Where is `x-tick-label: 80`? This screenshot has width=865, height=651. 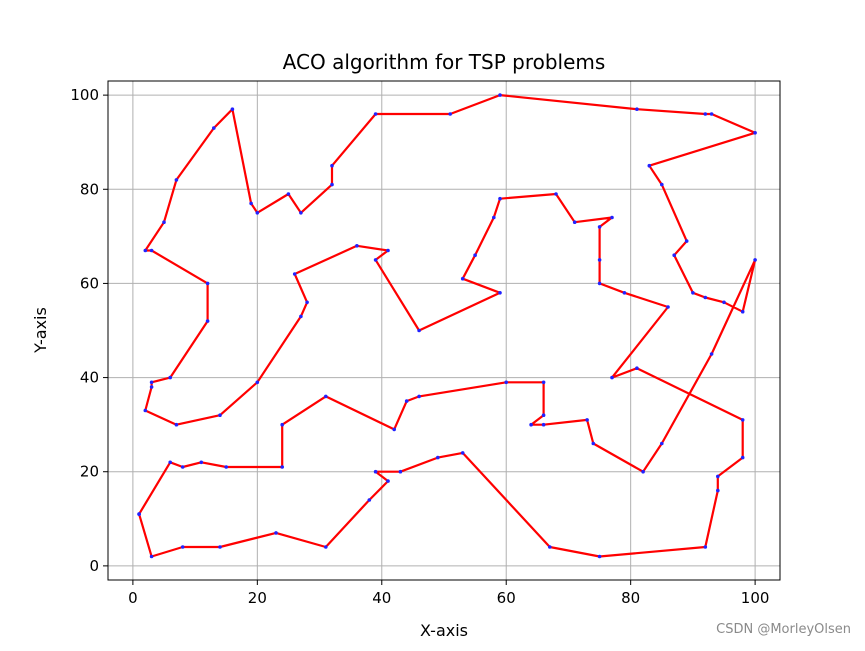
x-tick-label: 80 is located at coordinates (630, 598).